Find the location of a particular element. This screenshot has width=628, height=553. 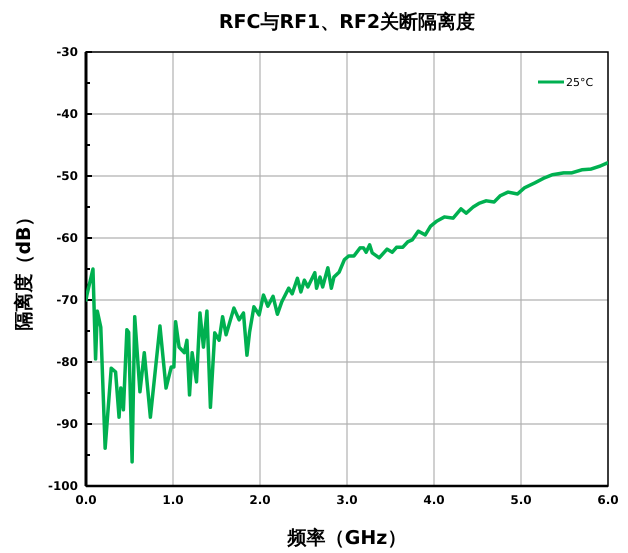

y-tick-label: -60 is located at coordinates (67, 238).